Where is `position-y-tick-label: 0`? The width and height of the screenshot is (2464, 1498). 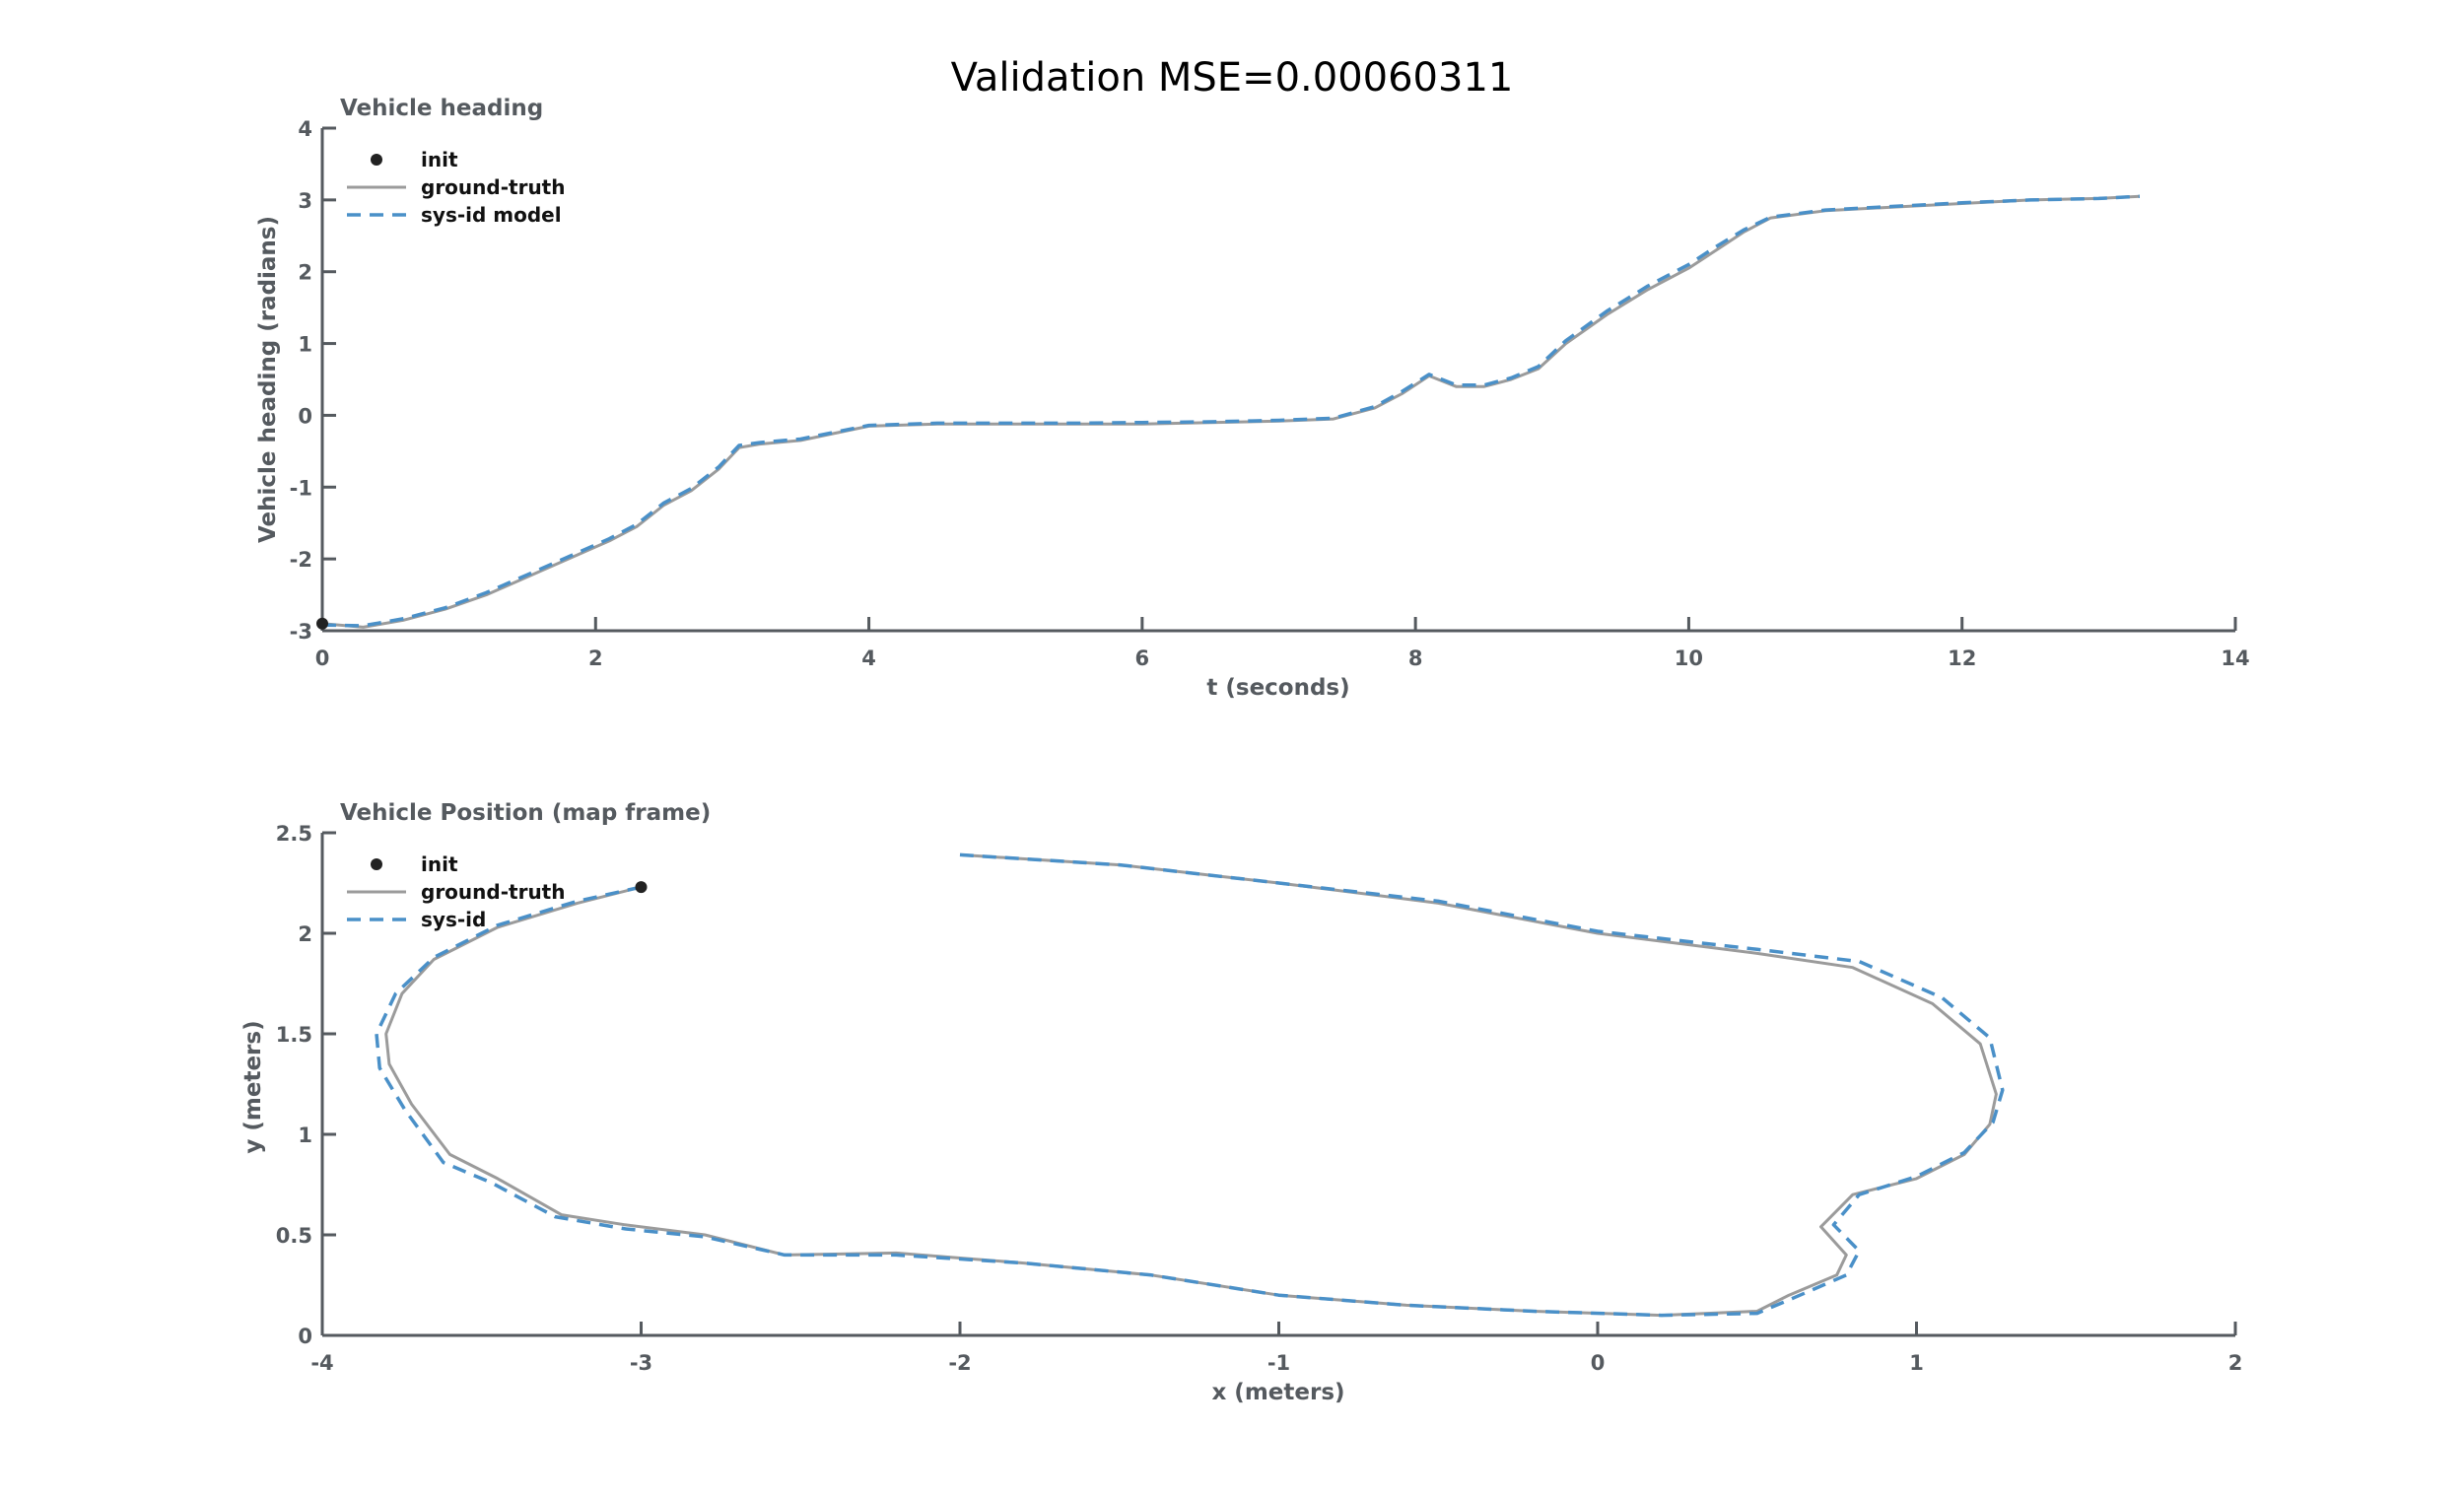
position-y-tick-label: 0 is located at coordinates (305, 1336).